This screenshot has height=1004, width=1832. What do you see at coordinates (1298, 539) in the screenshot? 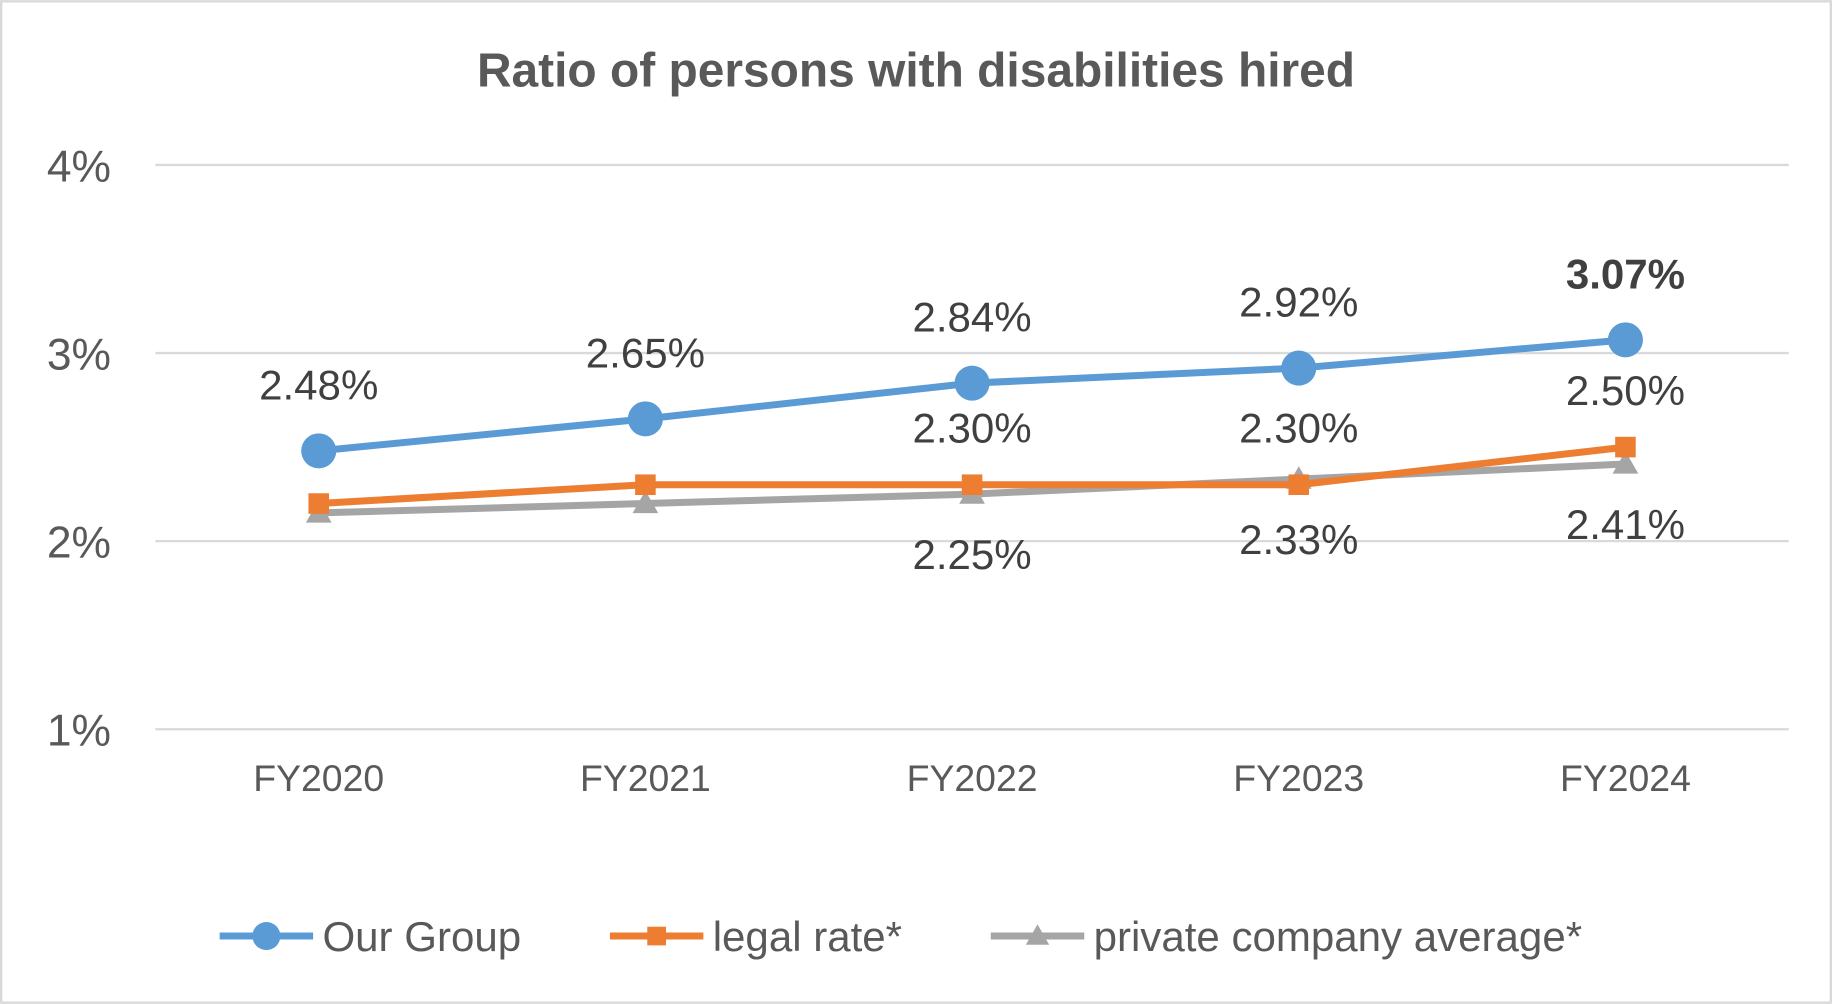
I see `data-label: 2.33%` at bounding box center [1298, 539].